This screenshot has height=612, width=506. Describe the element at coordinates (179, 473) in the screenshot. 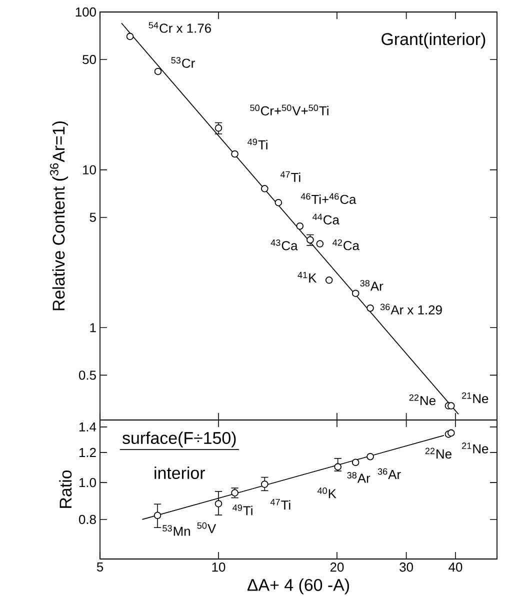

I see `annotation: interior` at that location.